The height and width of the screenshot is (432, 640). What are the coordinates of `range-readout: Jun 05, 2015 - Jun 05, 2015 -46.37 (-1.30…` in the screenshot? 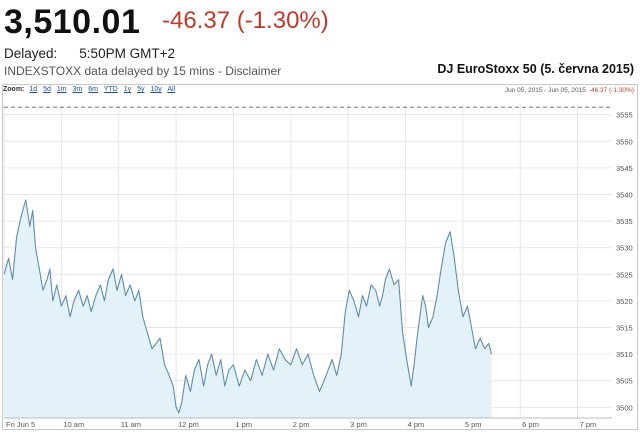 It's located at (569, 90).